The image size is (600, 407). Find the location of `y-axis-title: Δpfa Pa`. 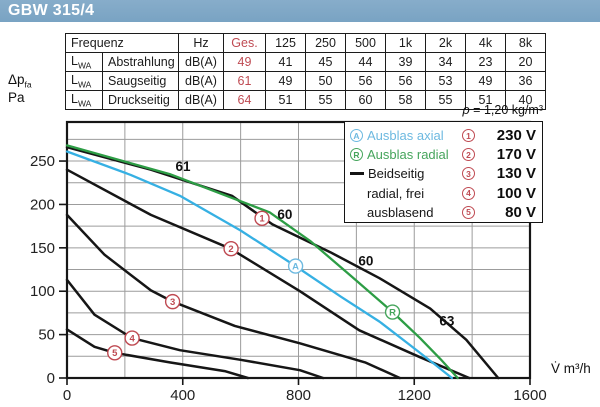

y-axis-title: Δpfa Pa is located at coordinates (20, 89).